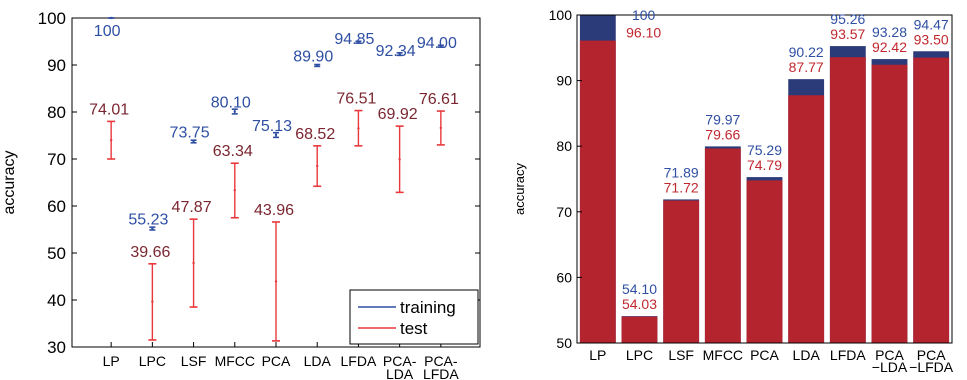 The width and height of the screenshot is (967, 380). I want to click on data-label: 100, so click(107, 31).